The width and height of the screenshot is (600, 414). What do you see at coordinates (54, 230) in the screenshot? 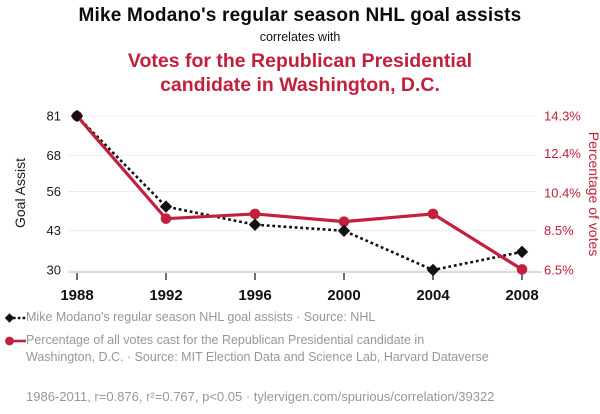
I see `left-axis-tick-label: 43` at bounding box center [54, 230].